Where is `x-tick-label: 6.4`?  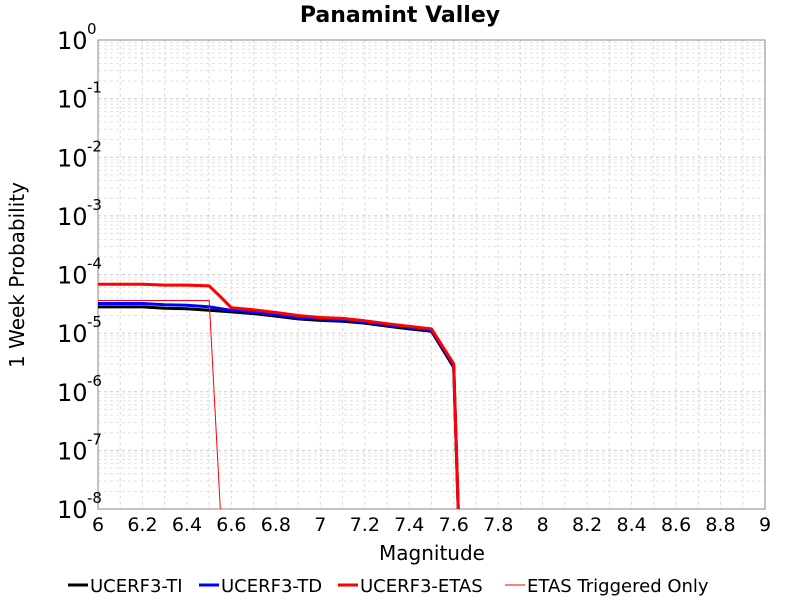
x-tick-label: 6.4 is located at coordinates (187, 525).